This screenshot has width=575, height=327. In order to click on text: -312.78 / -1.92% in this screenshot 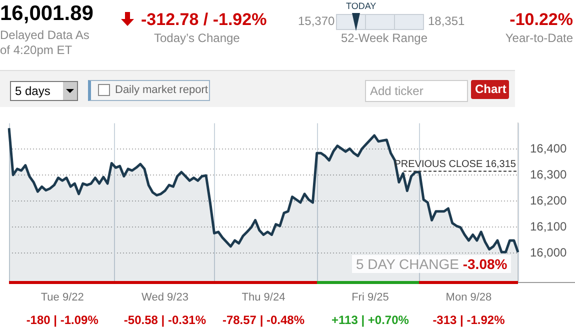, I will do `click(204, 20)`.